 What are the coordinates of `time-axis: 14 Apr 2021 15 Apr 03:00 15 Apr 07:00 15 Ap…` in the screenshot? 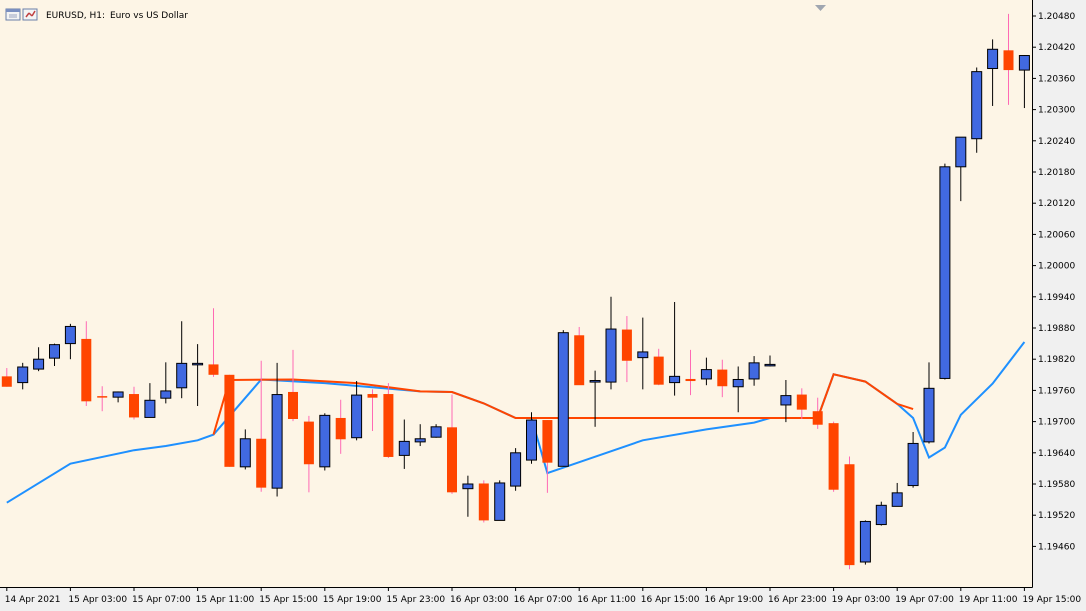 It's located at (540, 596).